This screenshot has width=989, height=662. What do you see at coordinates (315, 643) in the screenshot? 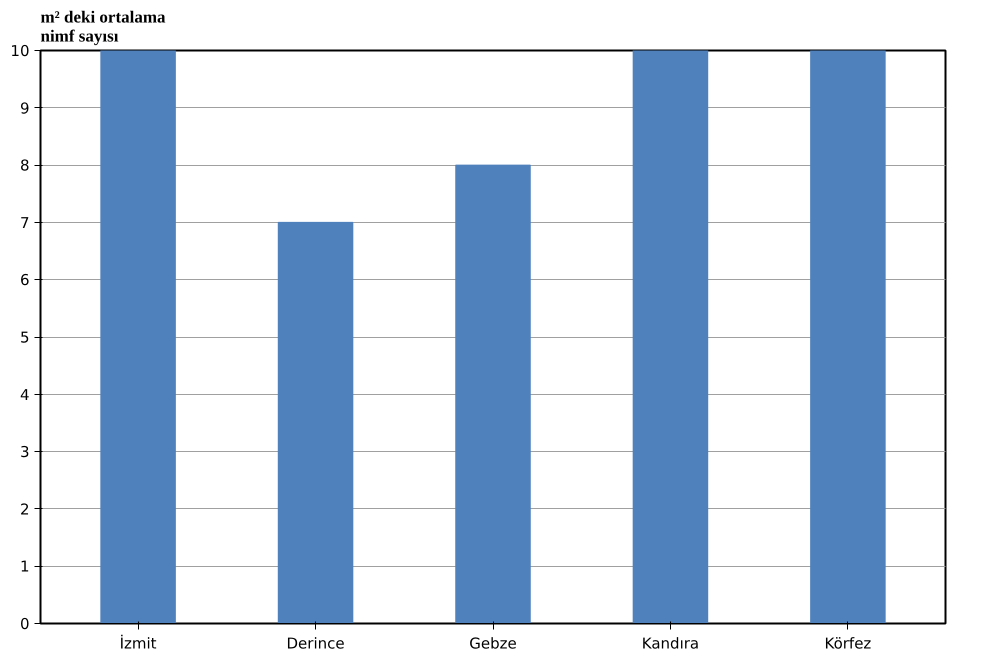
I see `x-tick-label: Derince` at bounding box center [315, 643].